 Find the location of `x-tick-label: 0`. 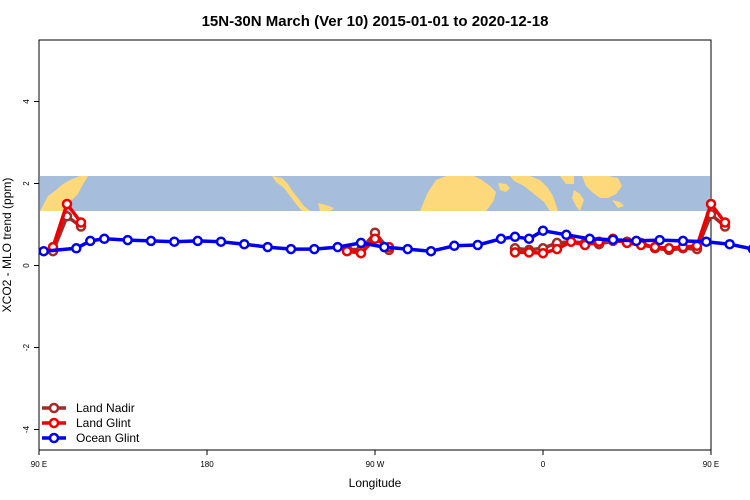

x-tick-label: 0 is located at coordinates (543, 464).